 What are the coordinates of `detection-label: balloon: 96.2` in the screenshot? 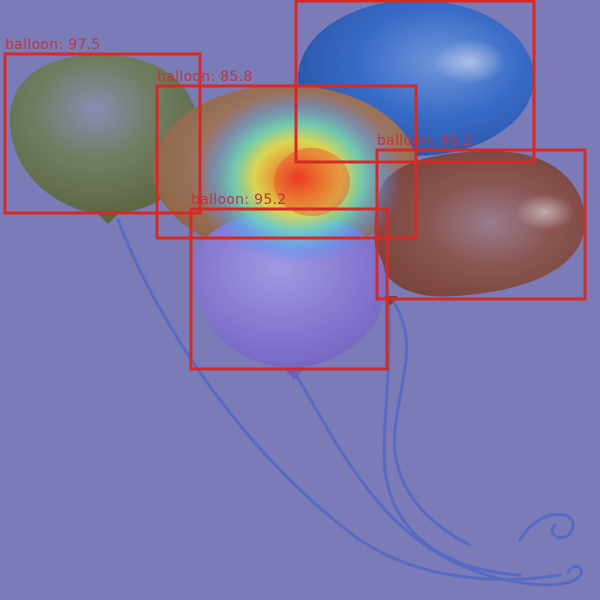 It's located at (425, 141).